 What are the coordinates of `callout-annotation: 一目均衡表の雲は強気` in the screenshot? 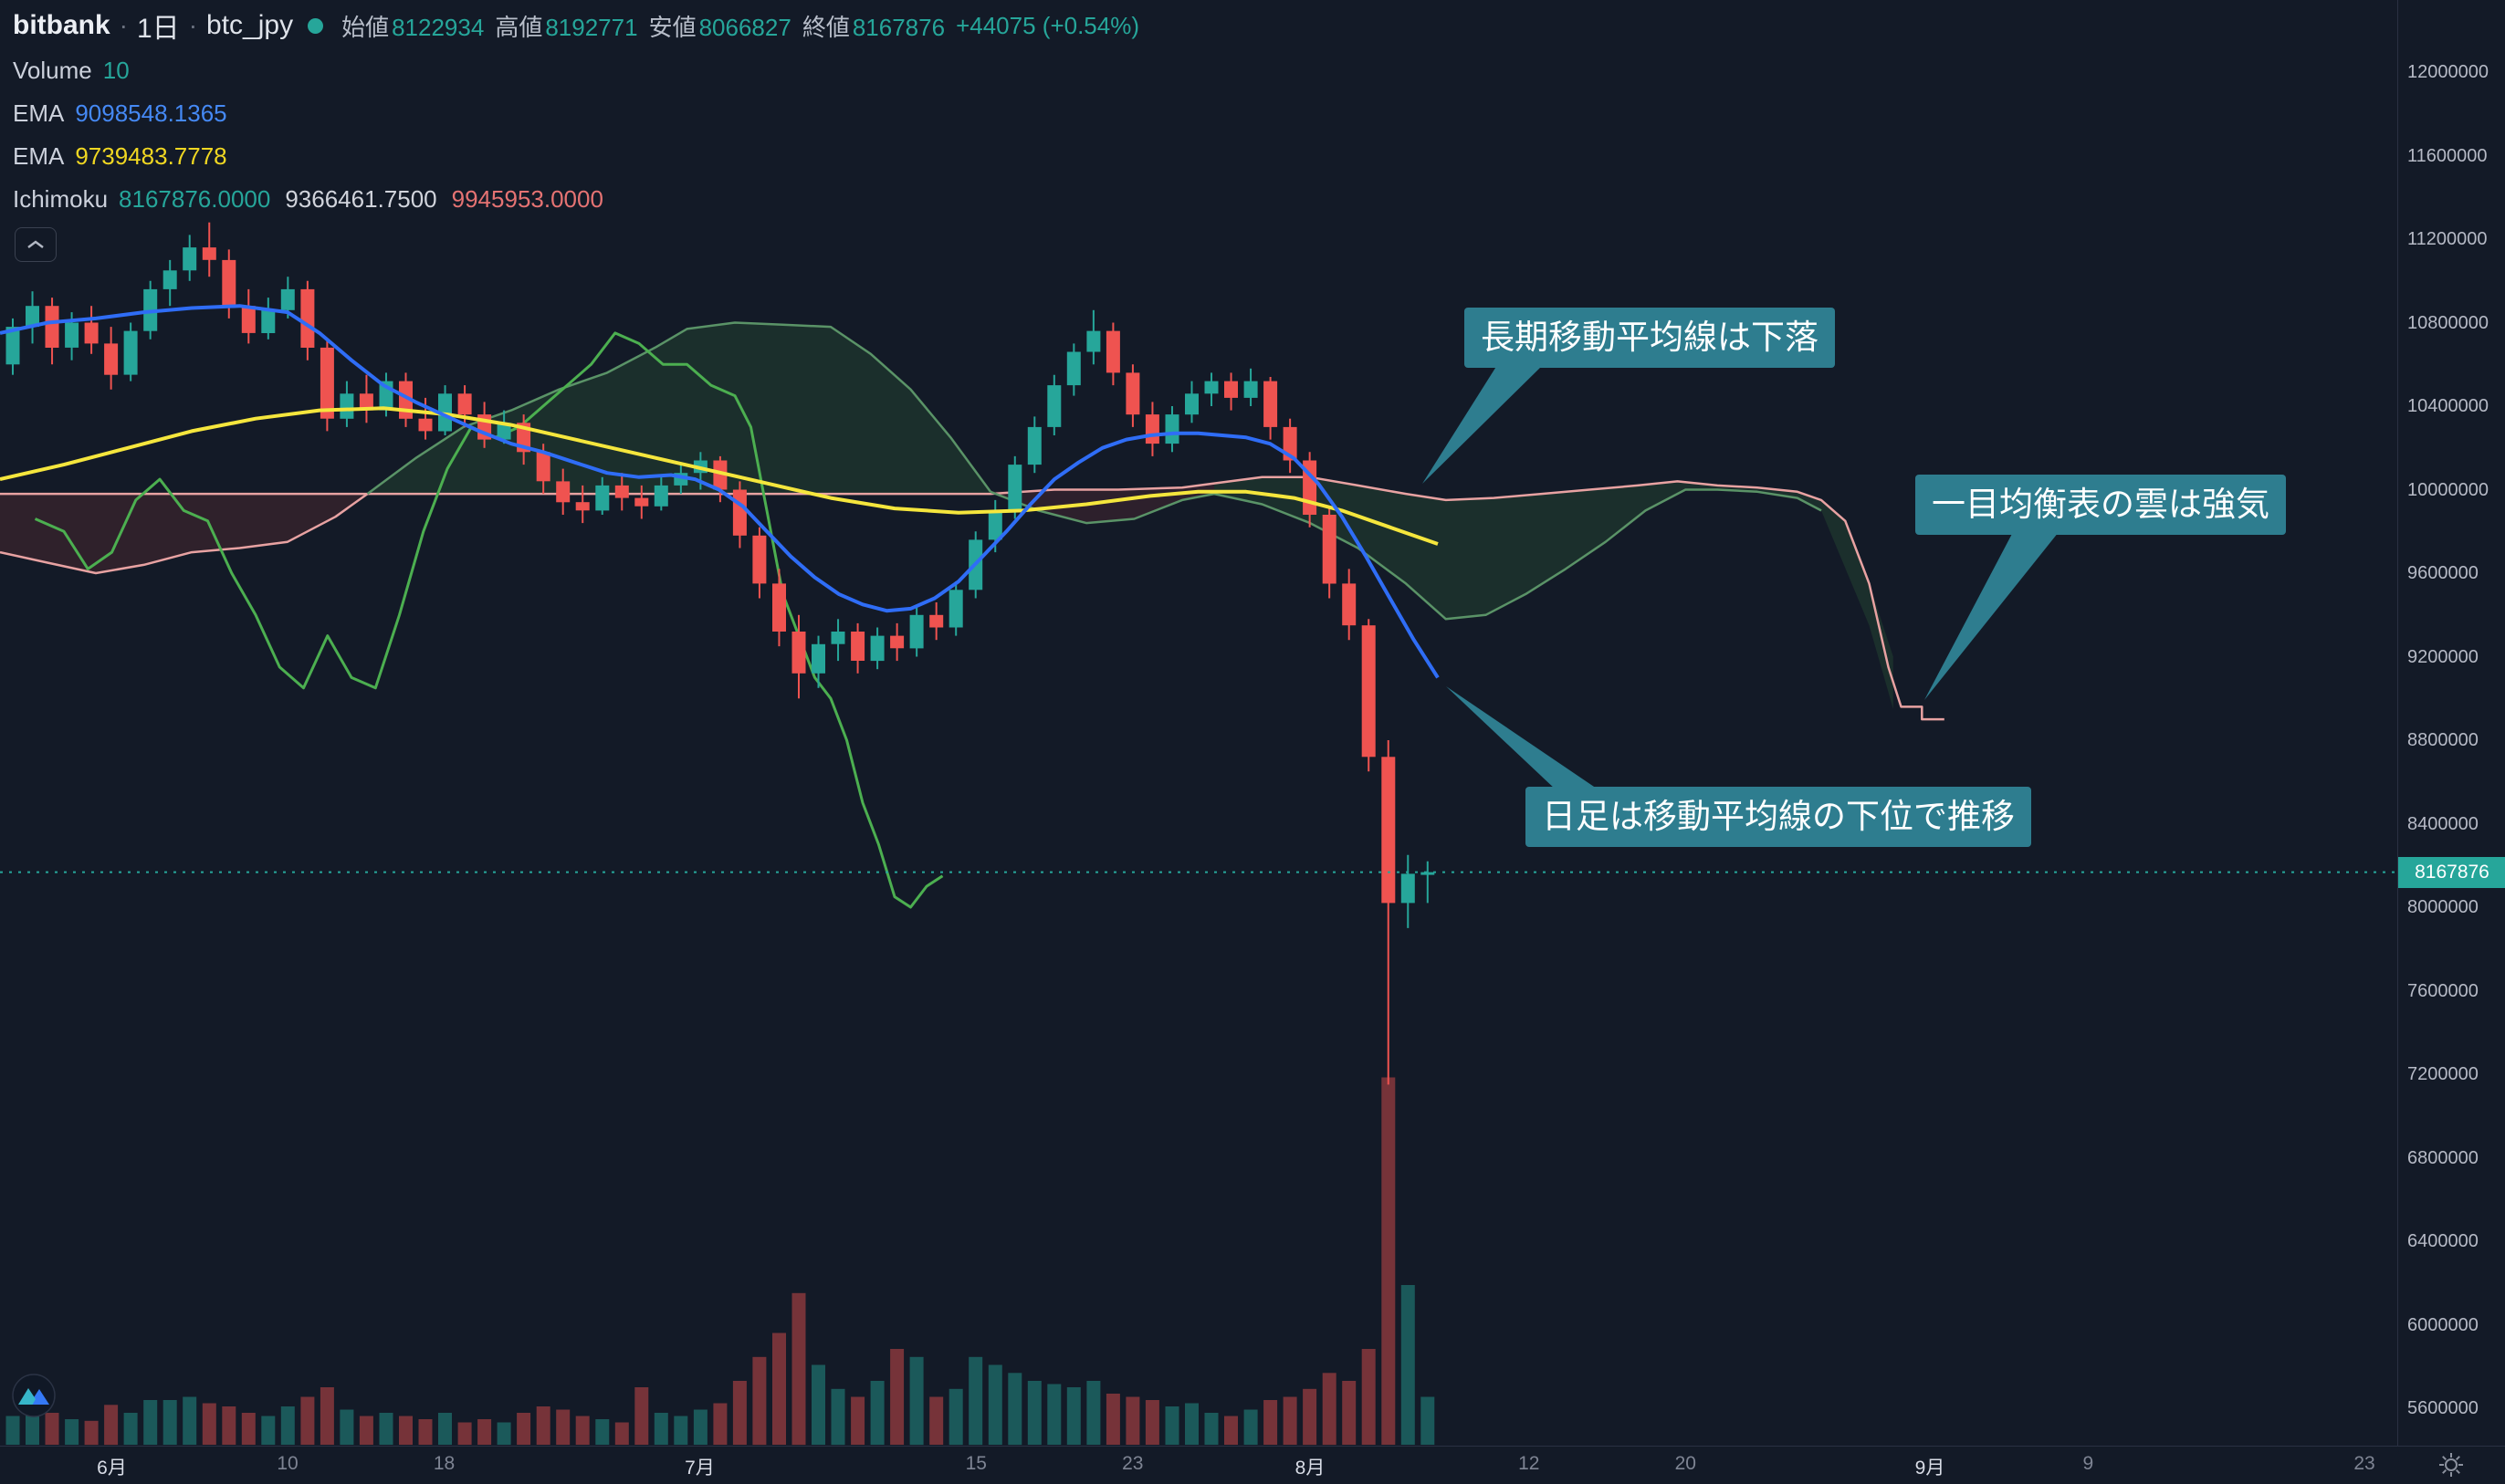 It's located at (2100, 505).